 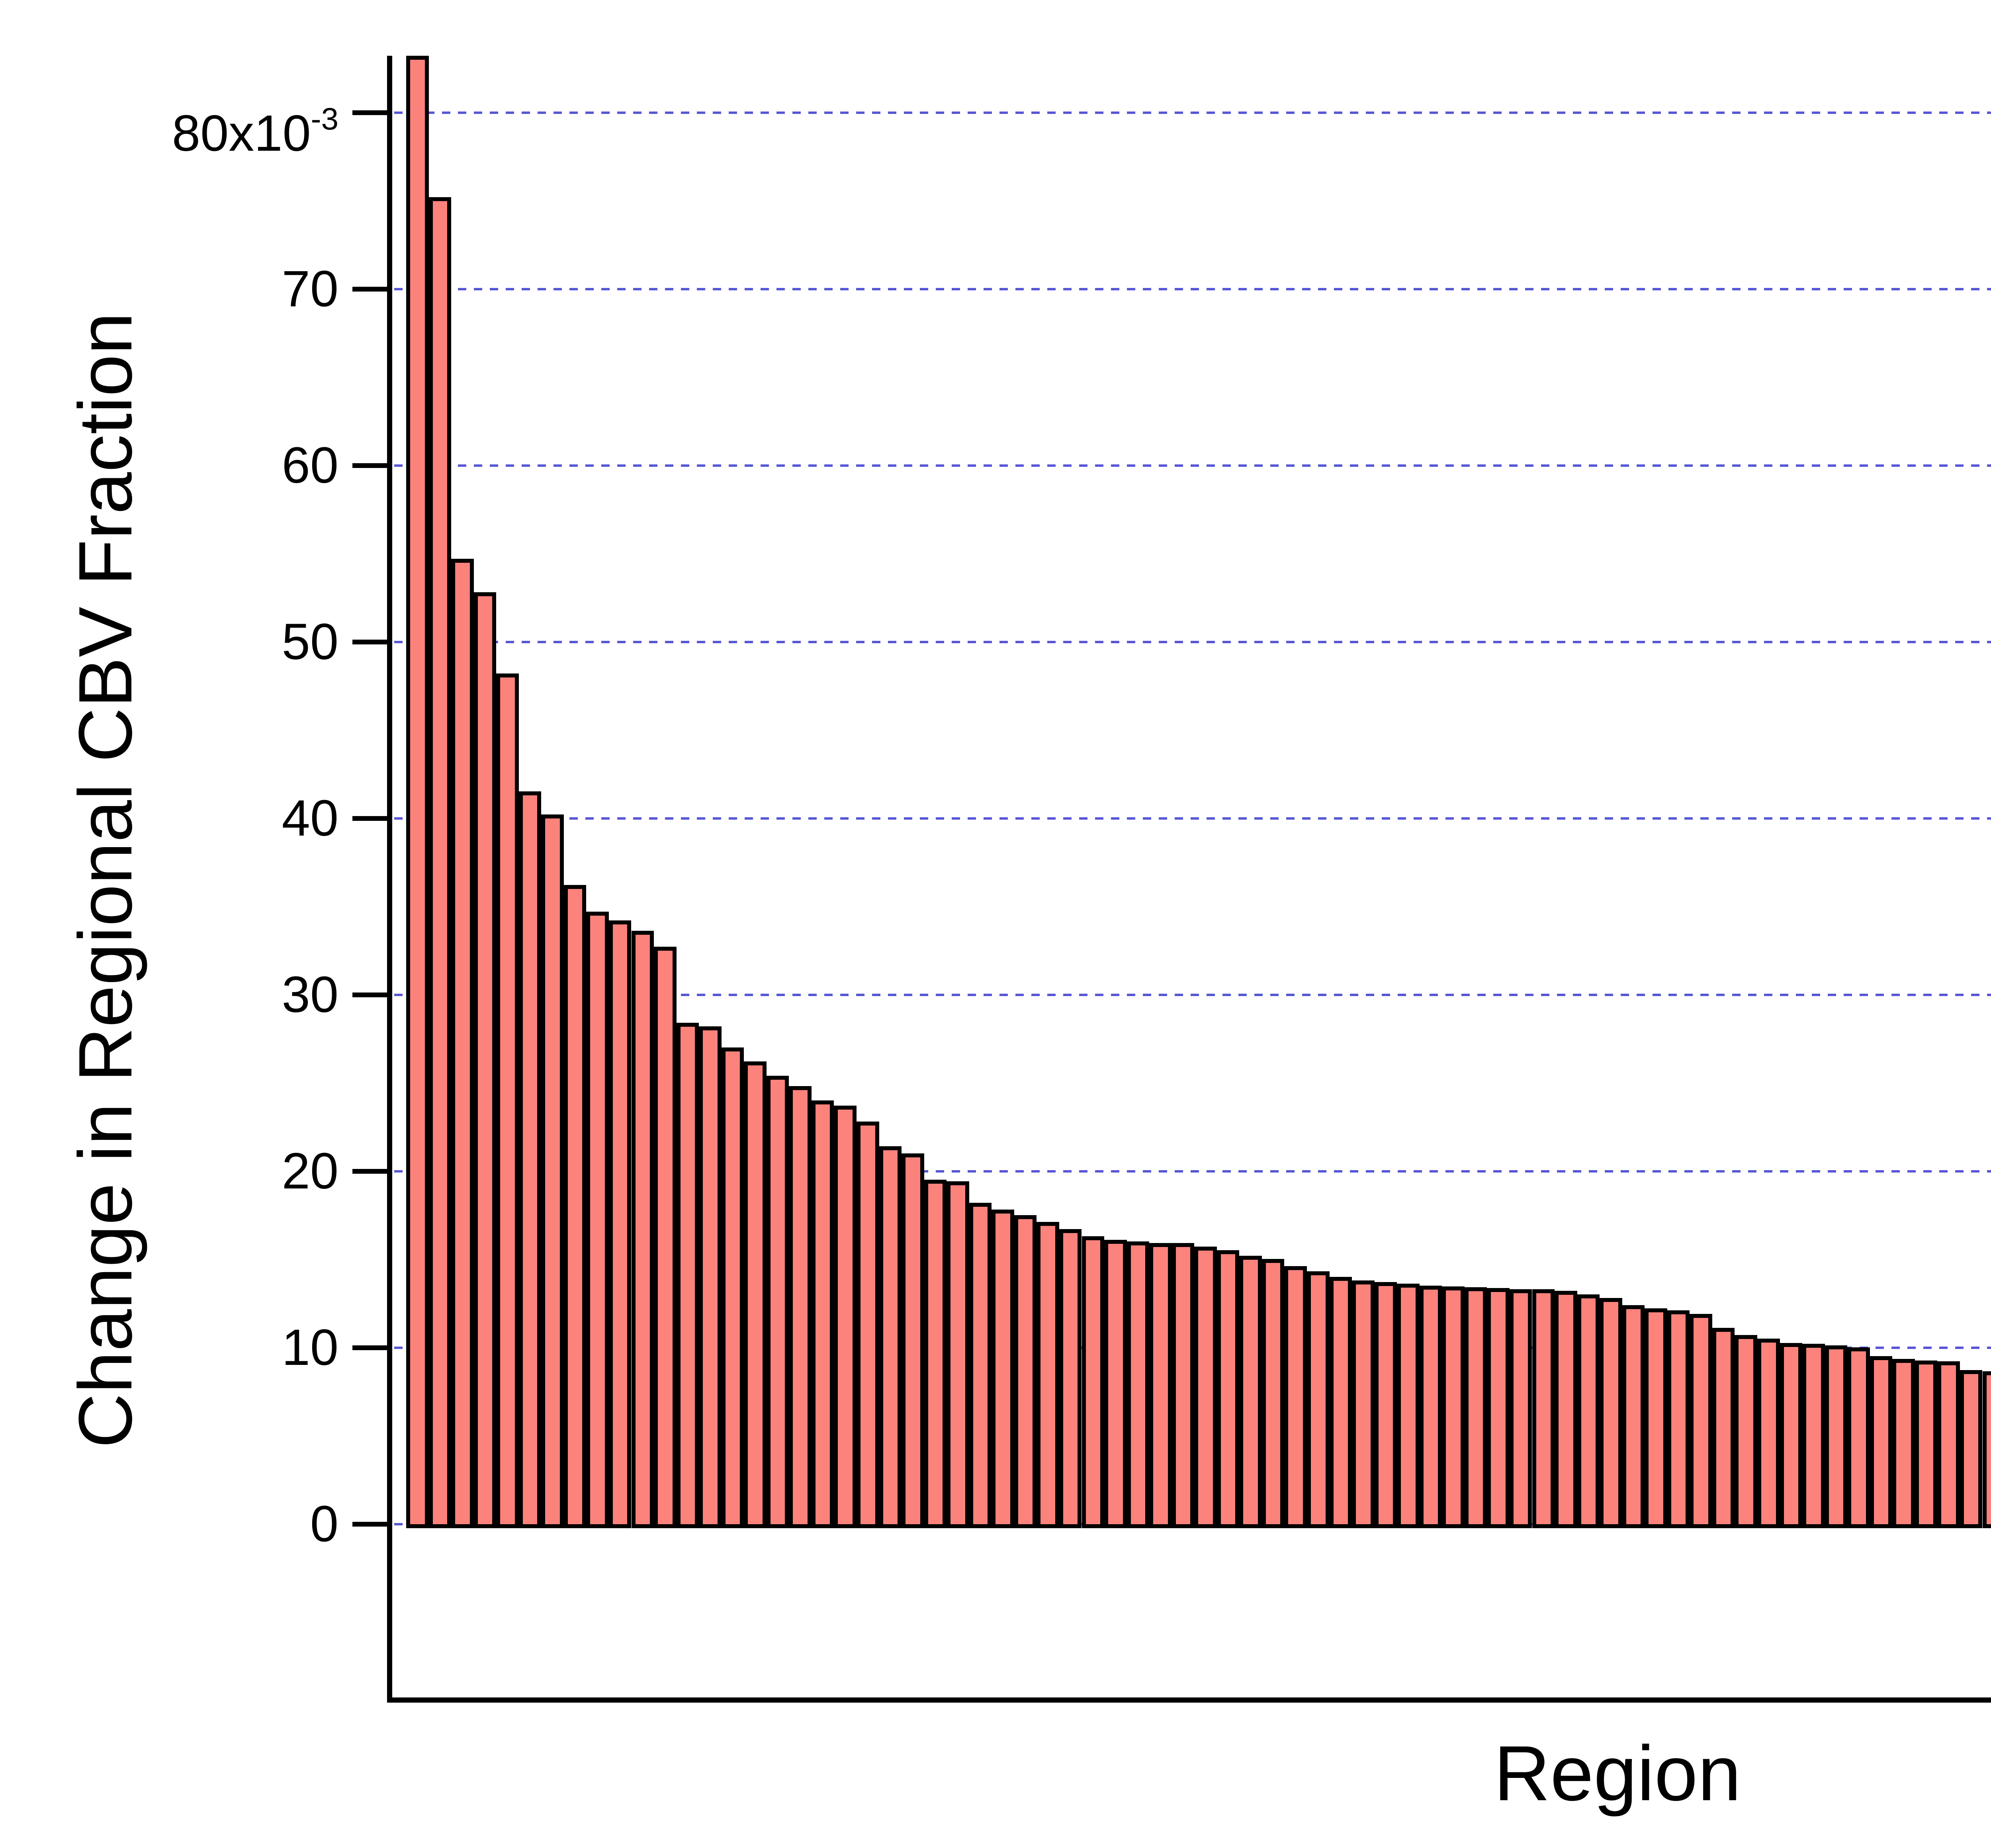 What do you see at coordinates (310, 465) in the screenshot?
I see `y-tick-label-60: 60` at bounding box center [310, 465].